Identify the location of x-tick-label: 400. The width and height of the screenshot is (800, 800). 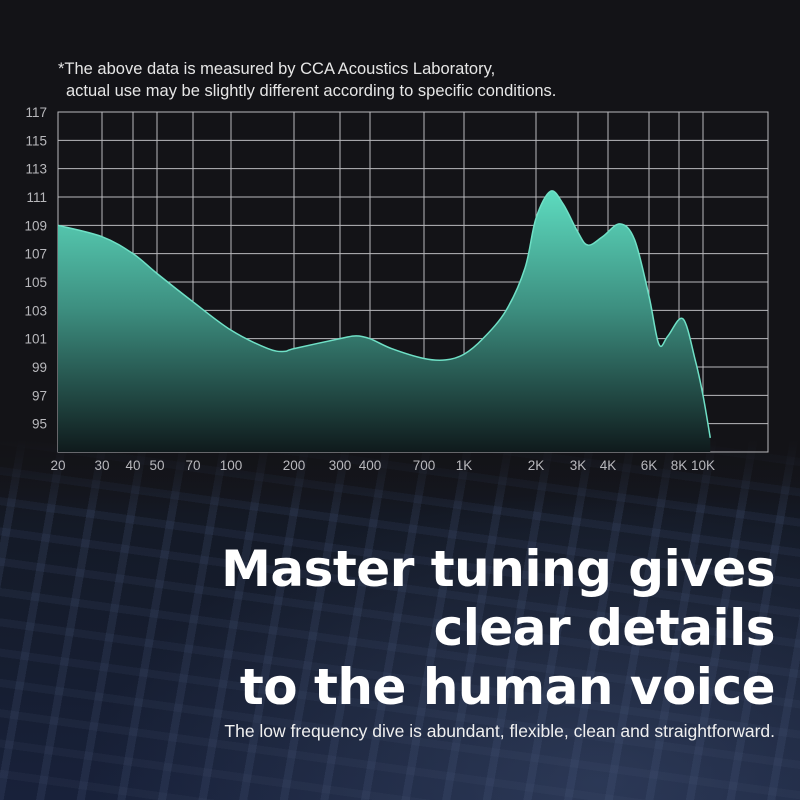
(370, 465).